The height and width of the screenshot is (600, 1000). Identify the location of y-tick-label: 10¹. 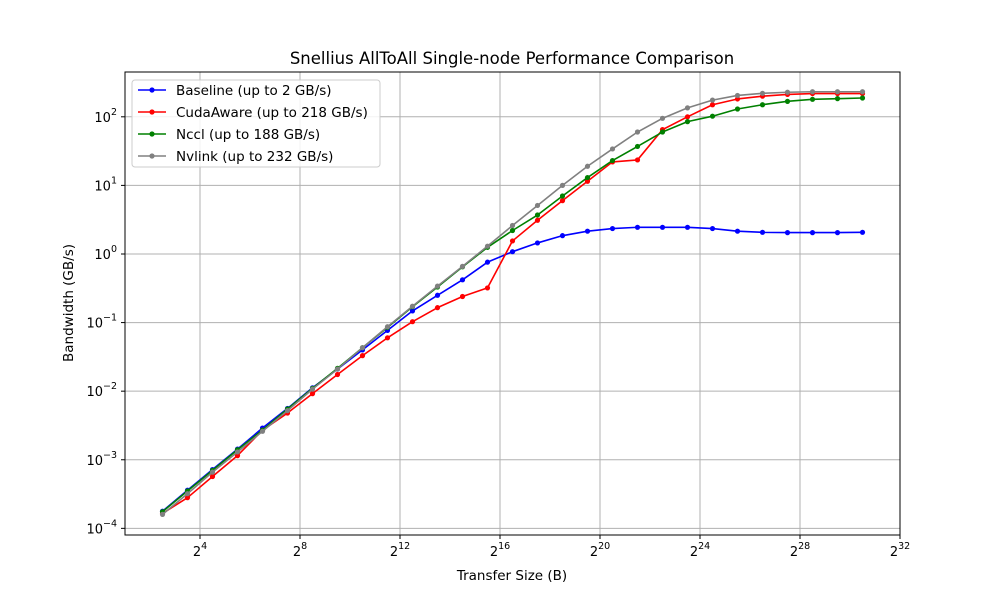
(105, 184).